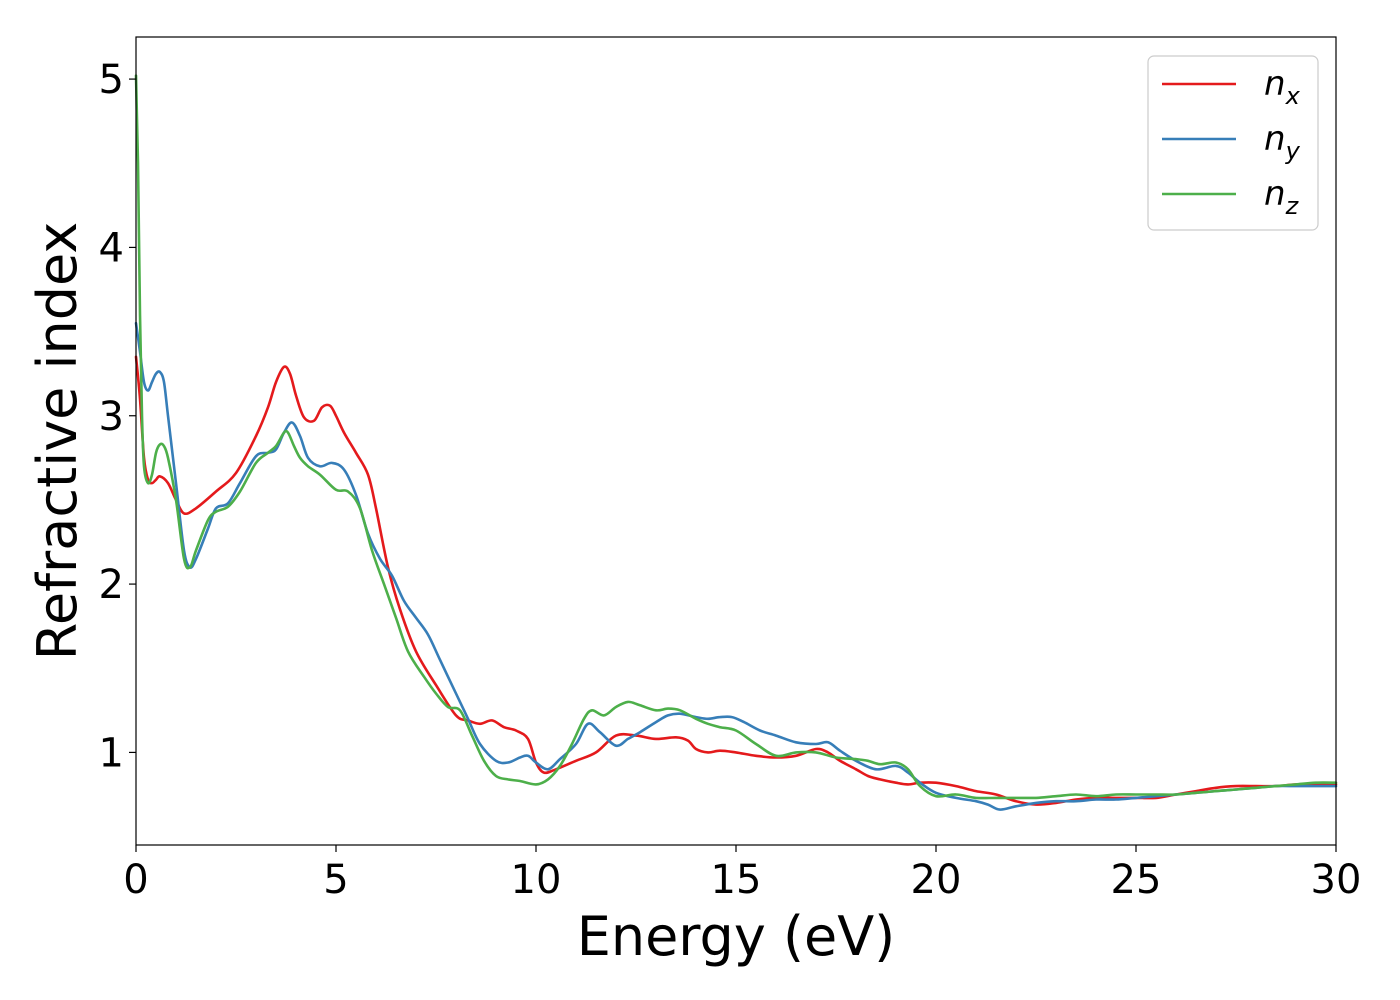 This screenshot has height=1000, width=1400. What do you see at coordinates (736, 880) in the screenshot?
I see `x-tick-label: 15` at bounding box center [736, 880].